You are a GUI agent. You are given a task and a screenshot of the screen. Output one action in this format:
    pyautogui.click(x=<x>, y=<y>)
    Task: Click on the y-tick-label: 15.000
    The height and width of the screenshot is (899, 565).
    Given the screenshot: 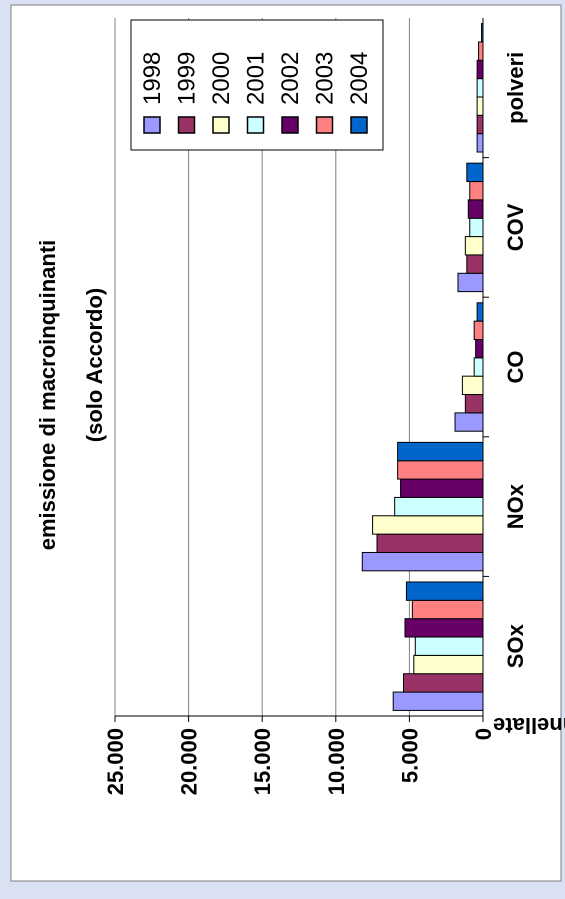 What is the action you would take?
    pyautogui.click(x=262, y=761)
    